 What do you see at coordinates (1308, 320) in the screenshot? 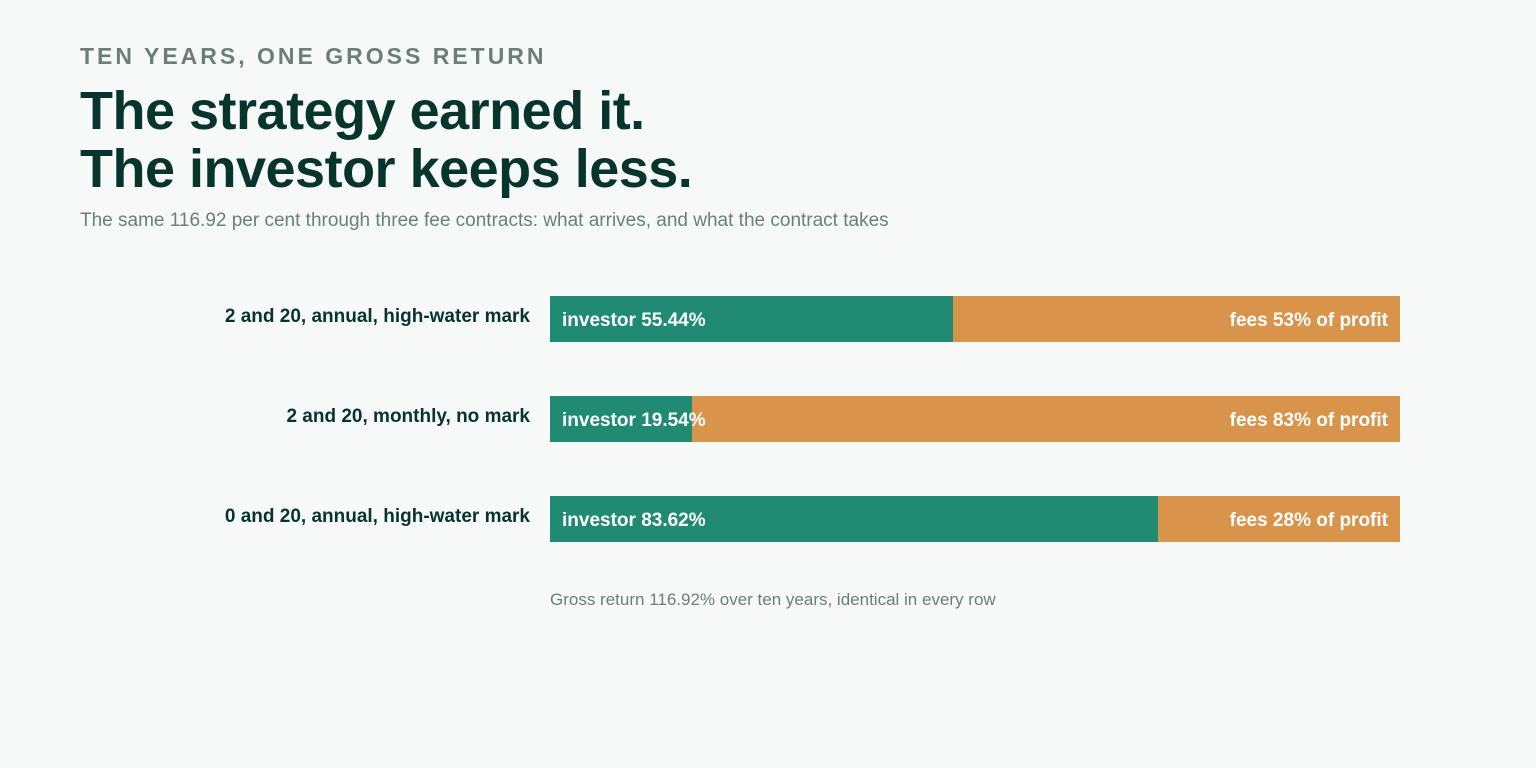
I see `fees-value-label: fees 53% of profit` at bounding box center [1308, 320].